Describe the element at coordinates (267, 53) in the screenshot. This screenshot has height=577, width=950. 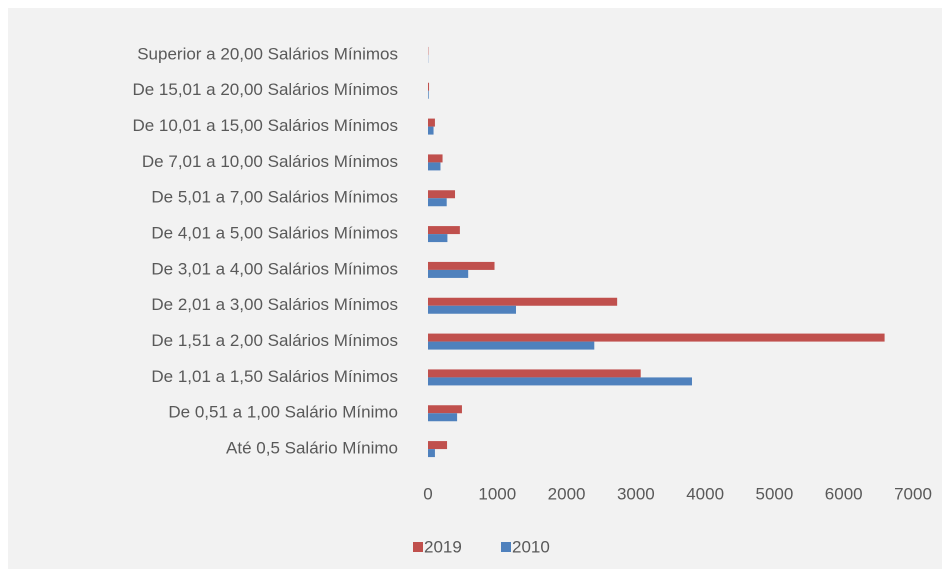
I see `y-tick-label: Superior a 20,00 Salários Mínimos` at that location.